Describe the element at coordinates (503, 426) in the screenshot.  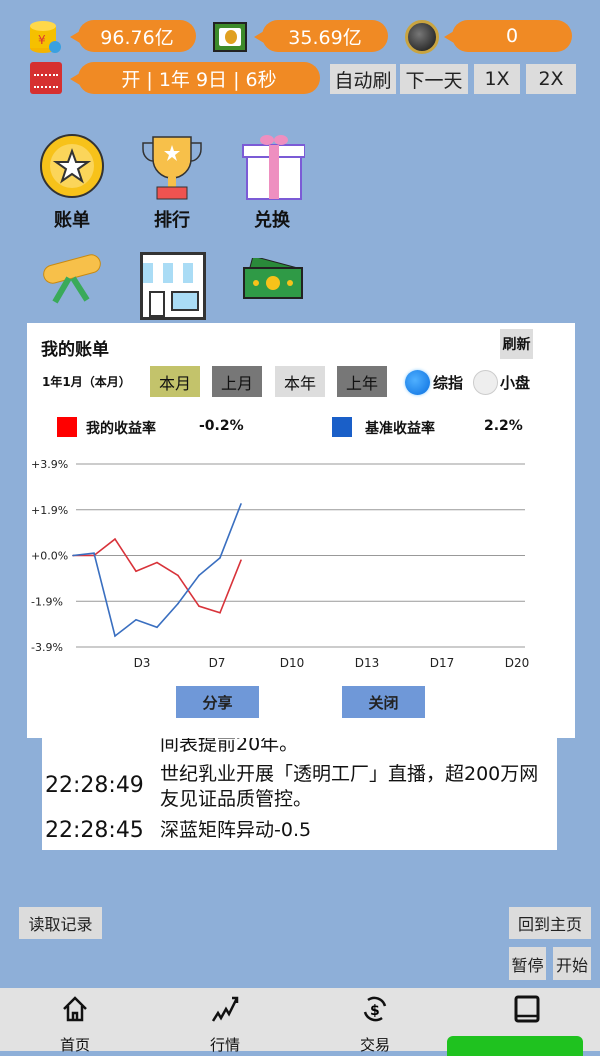
I see `legend-bench-value: 2.2%` at that location.